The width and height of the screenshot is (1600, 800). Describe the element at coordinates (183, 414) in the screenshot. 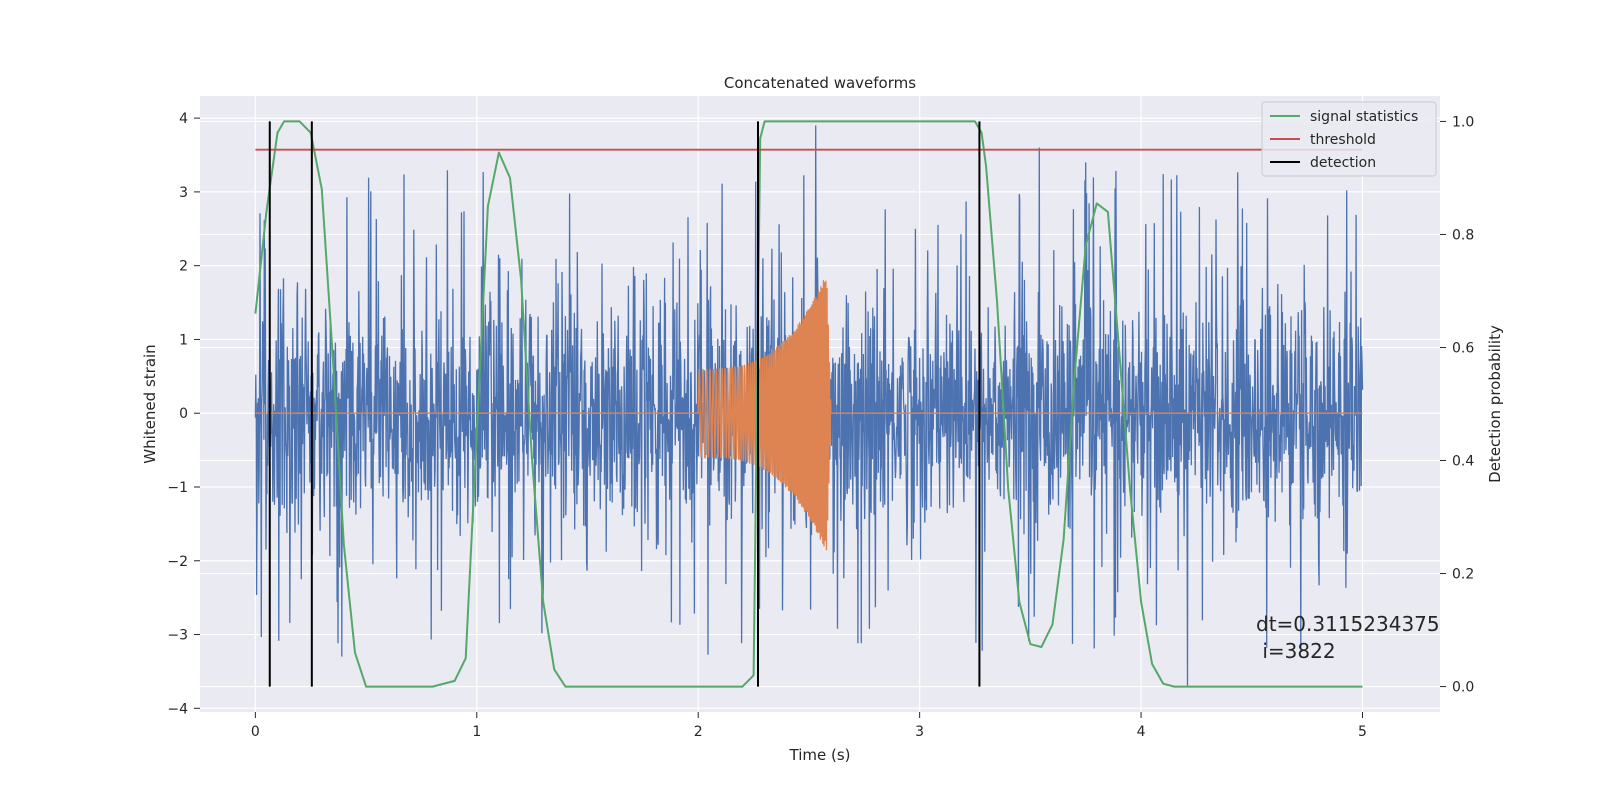

I see `y-tick-label-left: 0` at that location.